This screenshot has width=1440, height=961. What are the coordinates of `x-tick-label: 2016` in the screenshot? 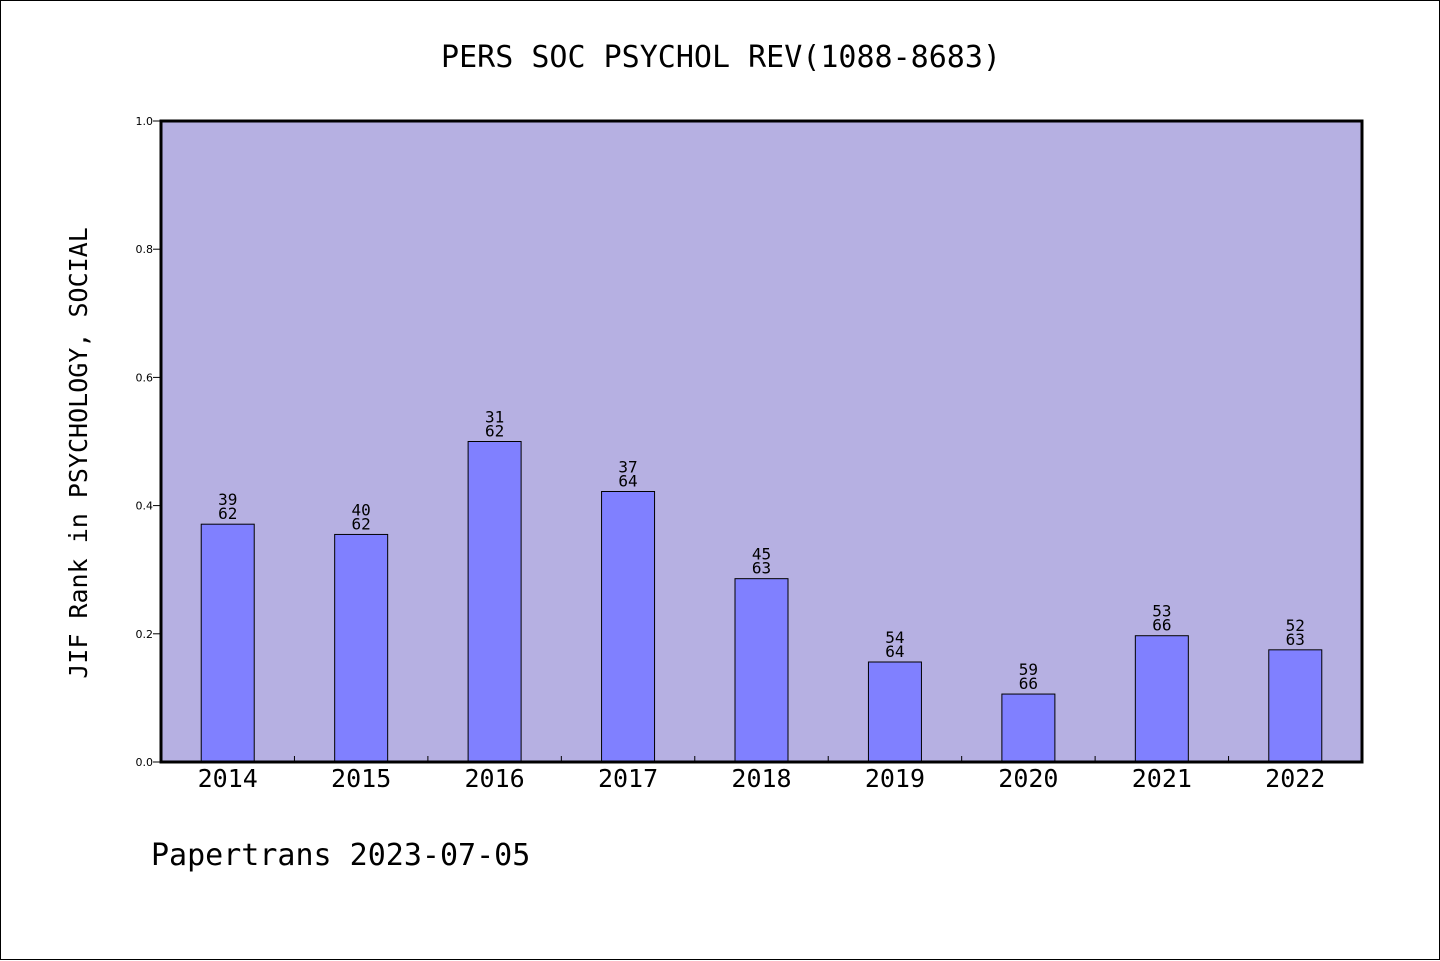 It's located at (495, 778).